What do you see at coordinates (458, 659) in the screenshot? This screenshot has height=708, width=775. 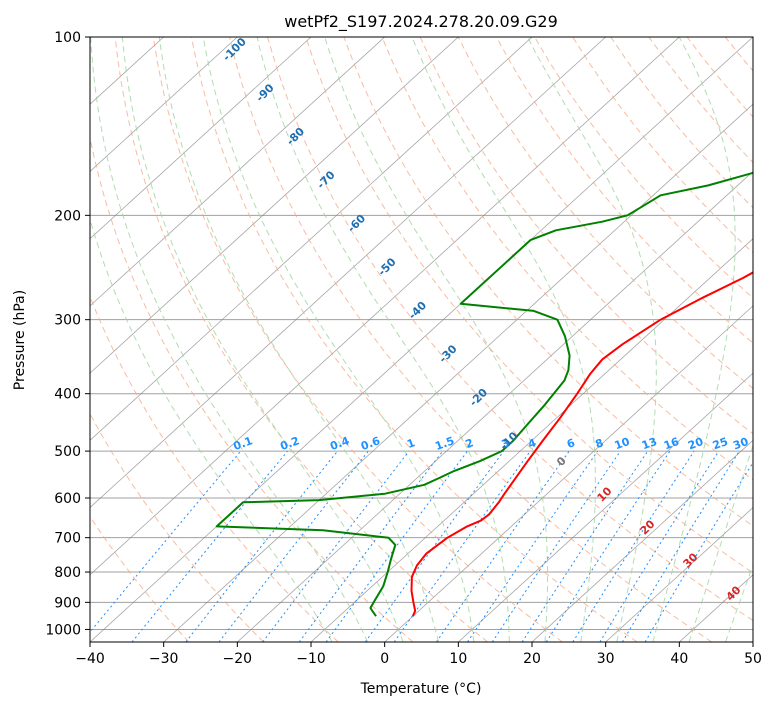 I see `x-tick-label: 10` at bounding box center [458, 659].